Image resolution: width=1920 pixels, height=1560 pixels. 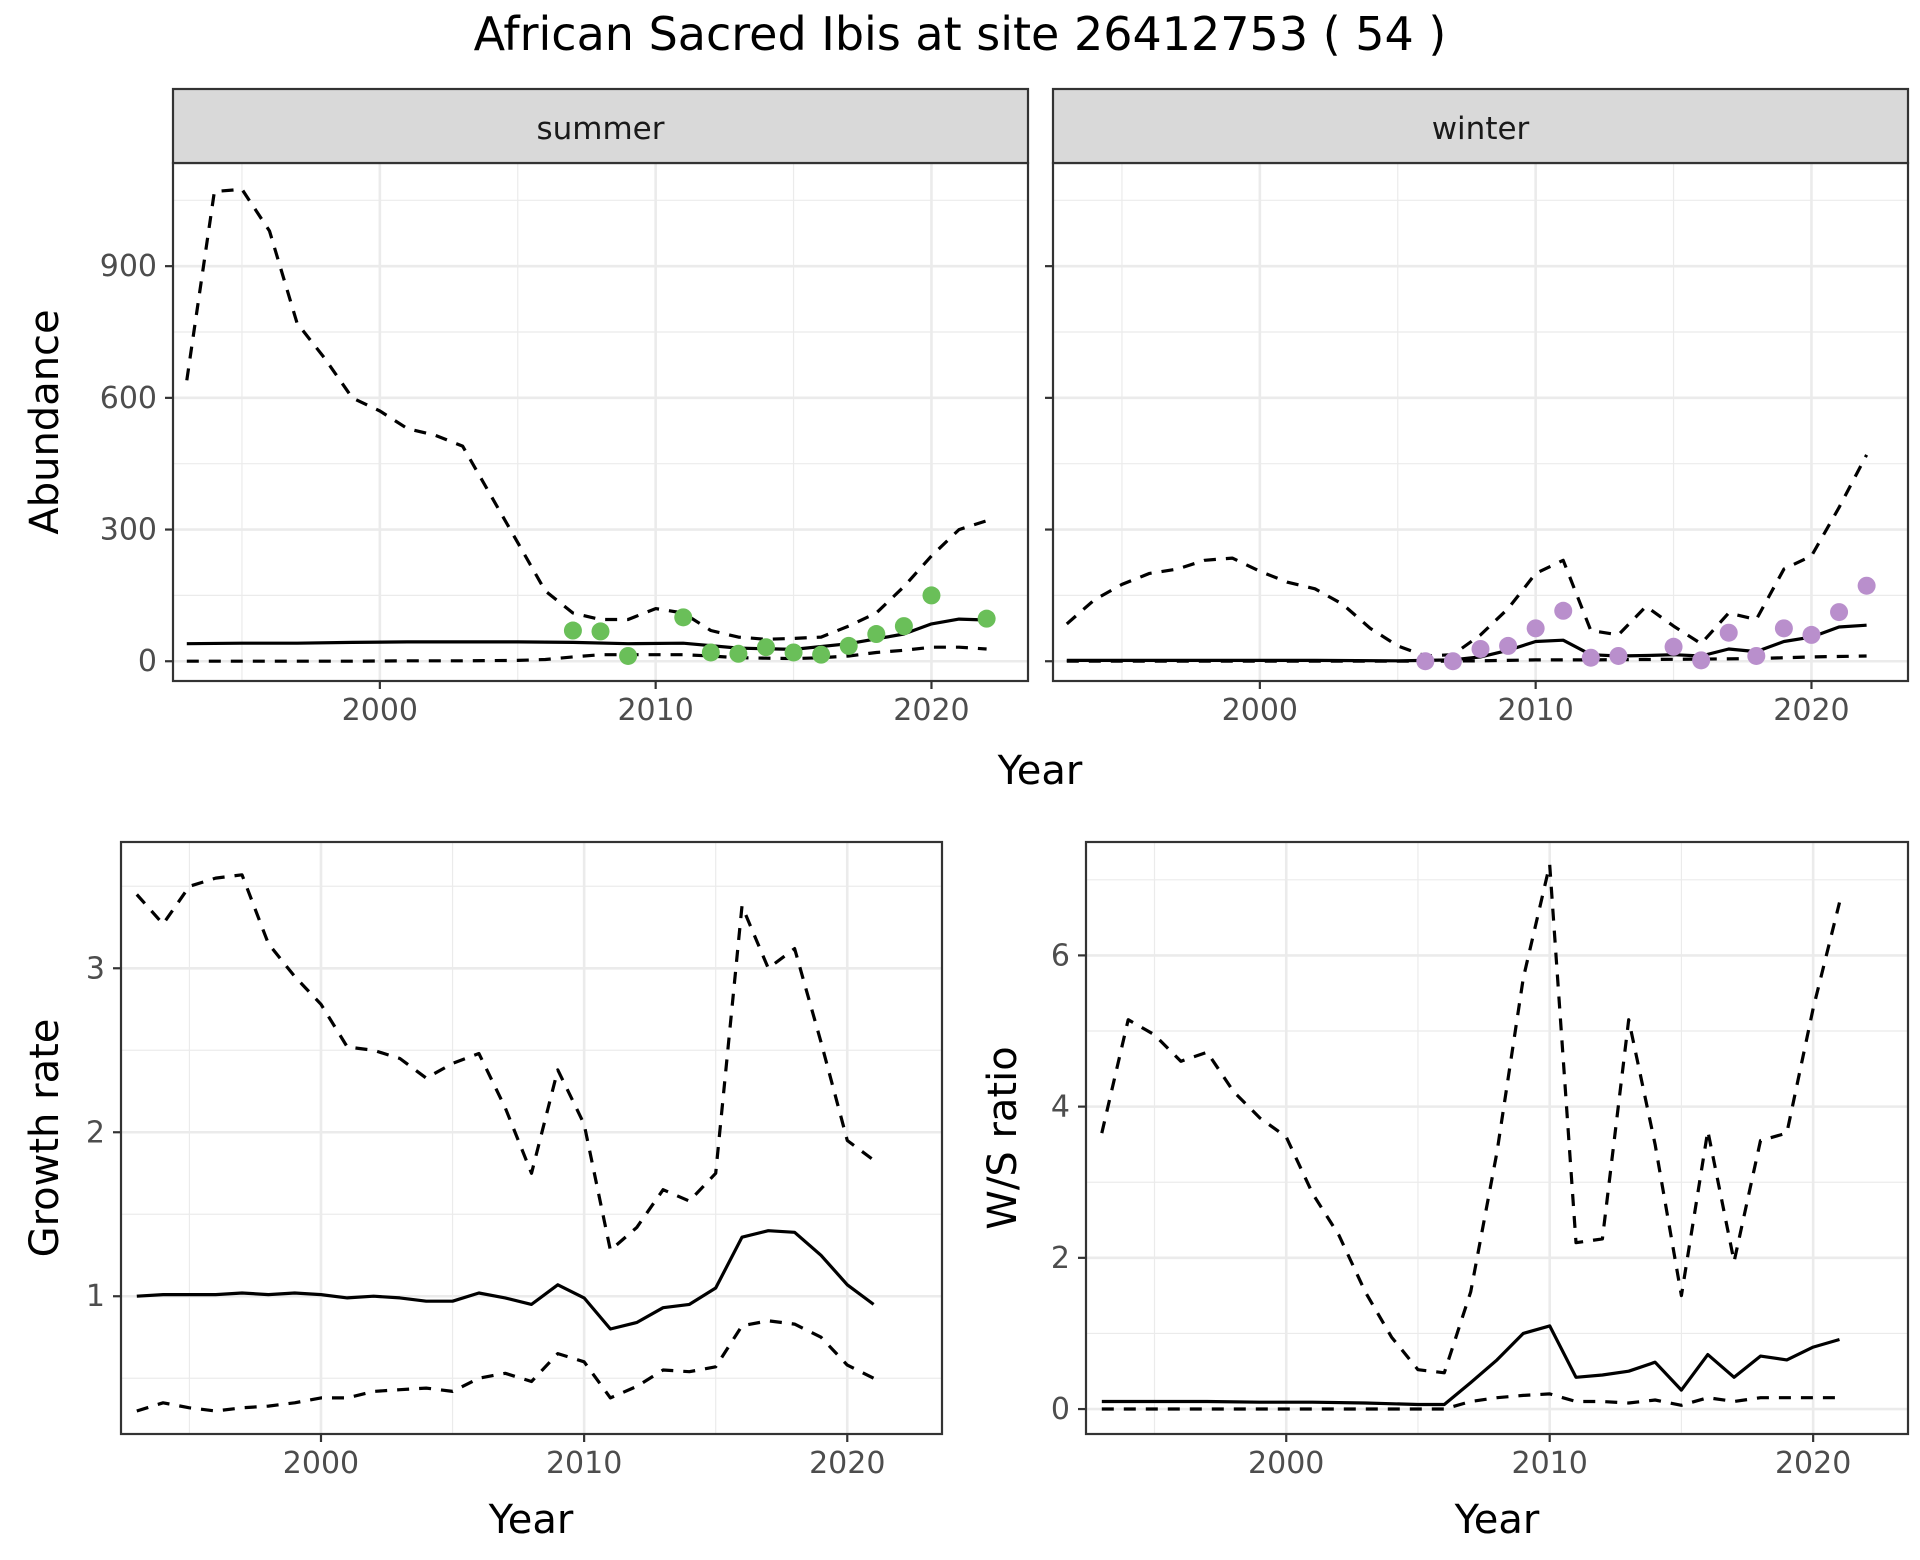 What do you see at coordinates (95, 968) in the screenshot?
I see `y-tick-label: 3` at bounding box center [95, 968].